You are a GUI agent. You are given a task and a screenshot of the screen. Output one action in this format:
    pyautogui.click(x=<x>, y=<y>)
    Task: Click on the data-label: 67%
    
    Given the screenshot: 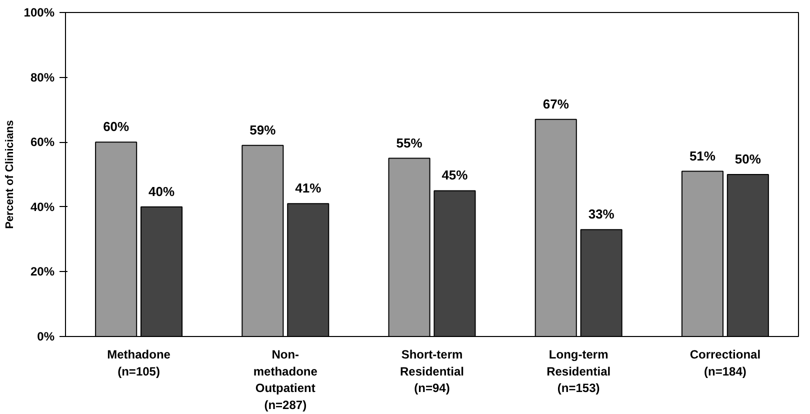 What is the action you would take?
    pyautogui.click(x=556, y=104)
    